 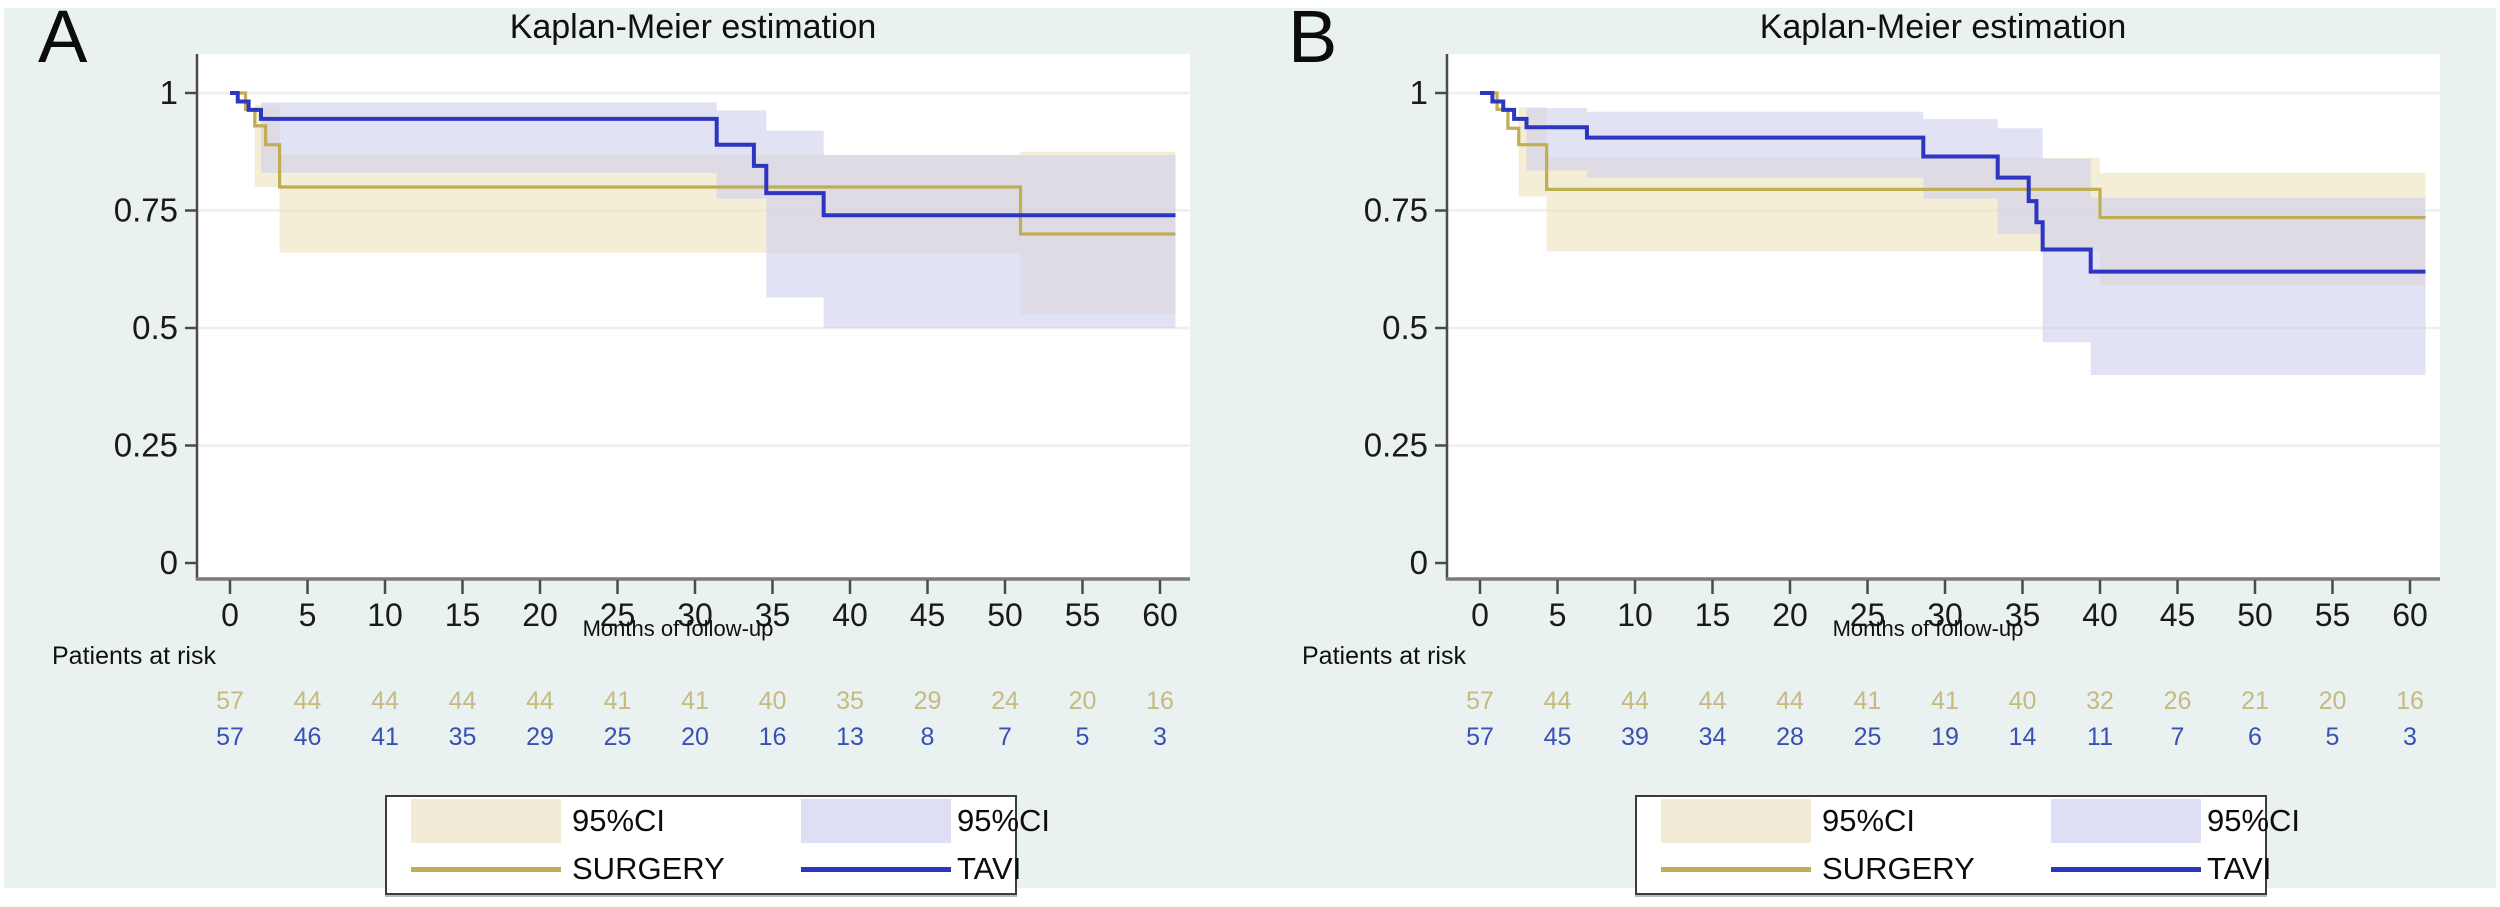 What do you see at coordinates (850, 737) in the screenshot?
I see `at-risk-value: 13` at bounding box center [850, 737].